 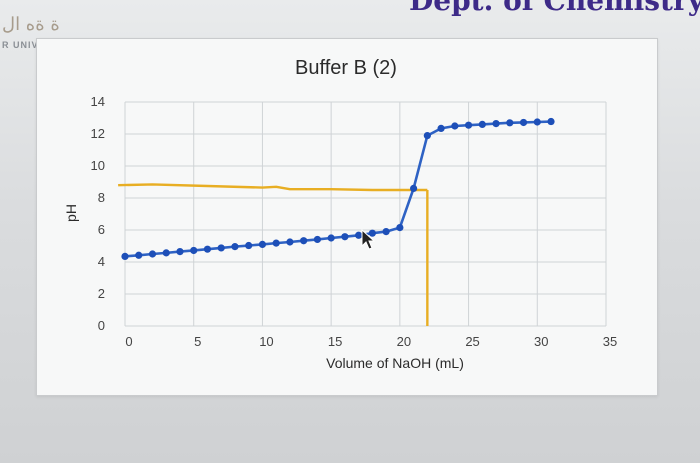 What do you see at coordinates (101, 197) in the screenshot?
I see `y-tick-label: 8` at bounding box center [101, 197].